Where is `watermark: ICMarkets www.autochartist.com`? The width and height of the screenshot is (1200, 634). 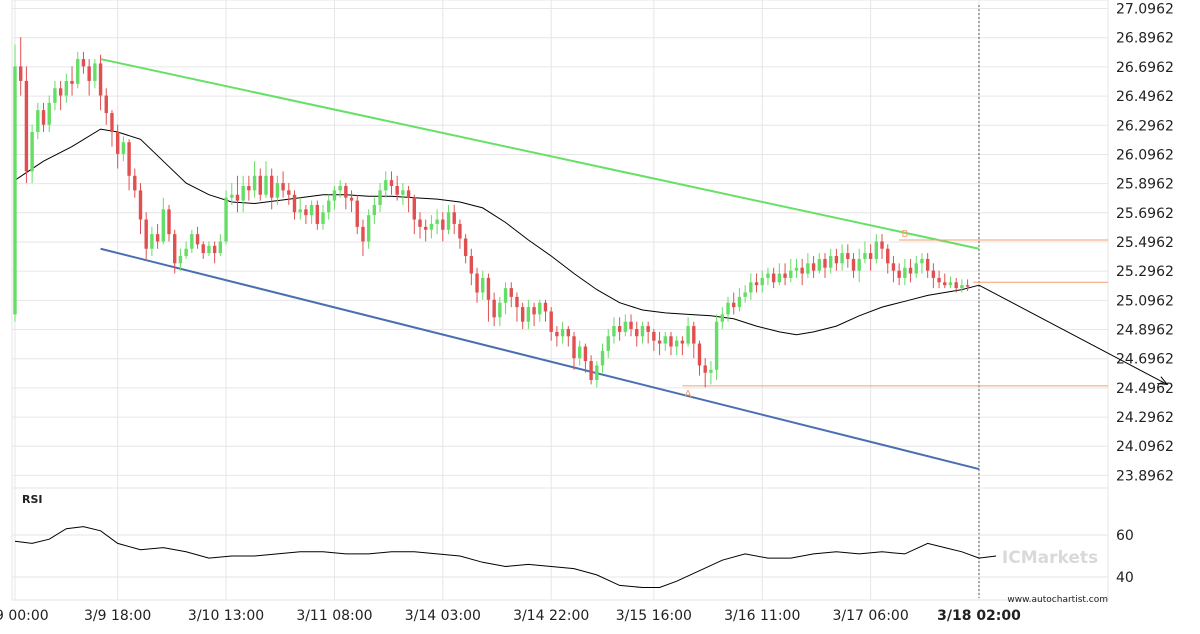
watermark: ICMarkets www.autochartist.com is located at coordinates (1055, 576).